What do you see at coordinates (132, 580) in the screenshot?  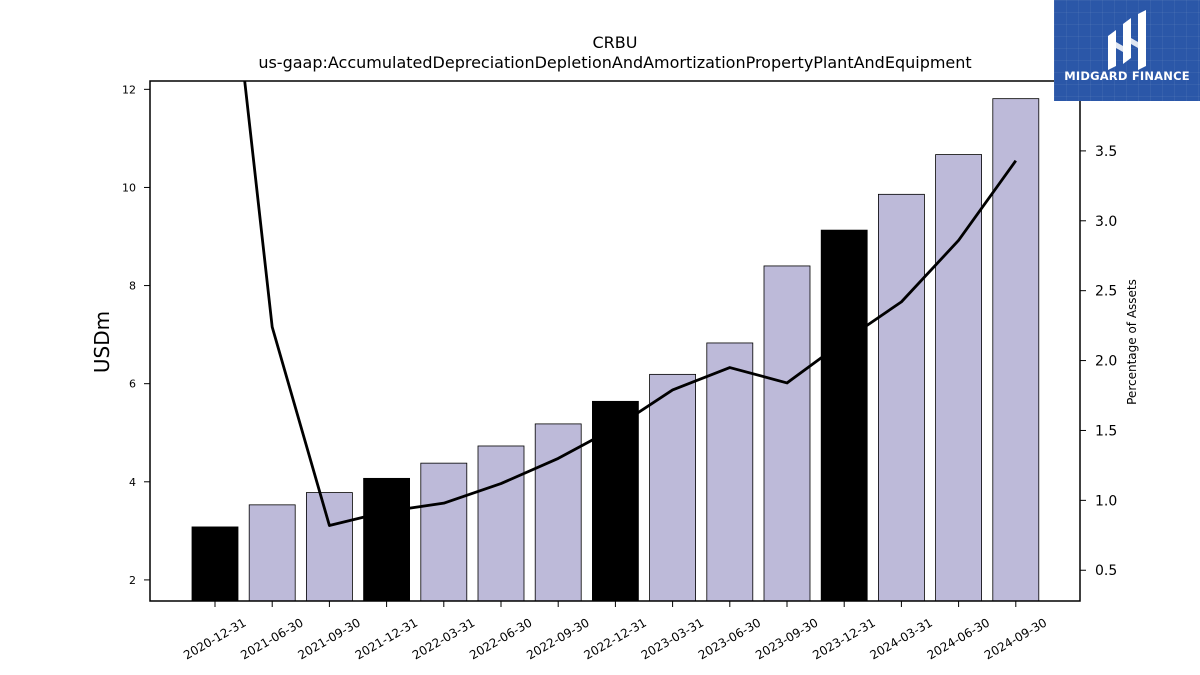 I see `y-tick-label: 2` at bounding box center [132, 580].